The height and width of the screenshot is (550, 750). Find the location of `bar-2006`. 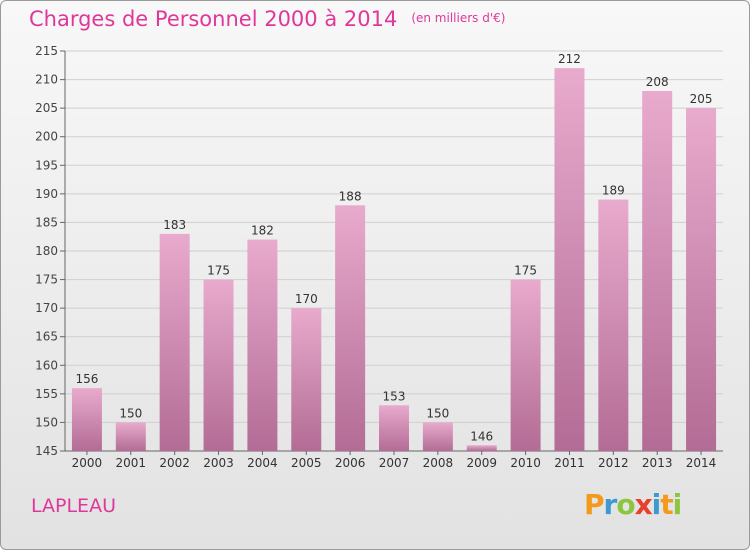

bar-2006 is located at coordinates (350, 328).